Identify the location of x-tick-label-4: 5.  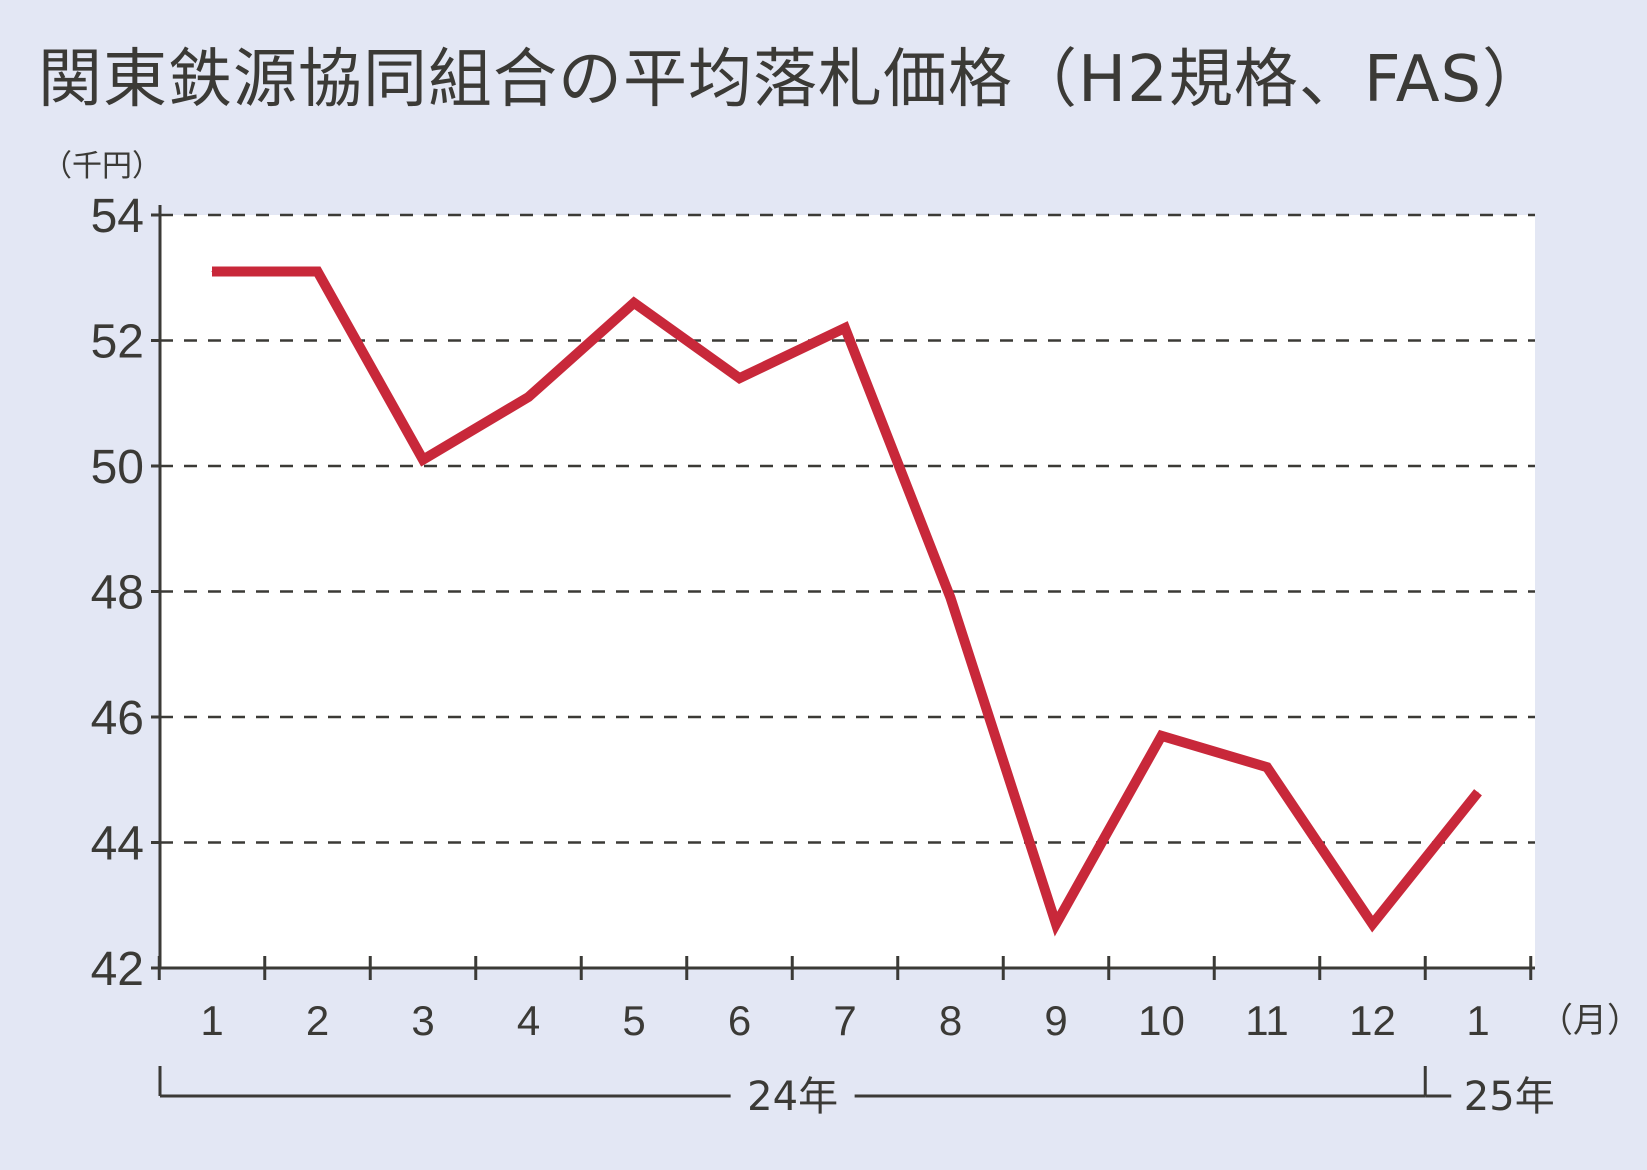
(633, 1020).